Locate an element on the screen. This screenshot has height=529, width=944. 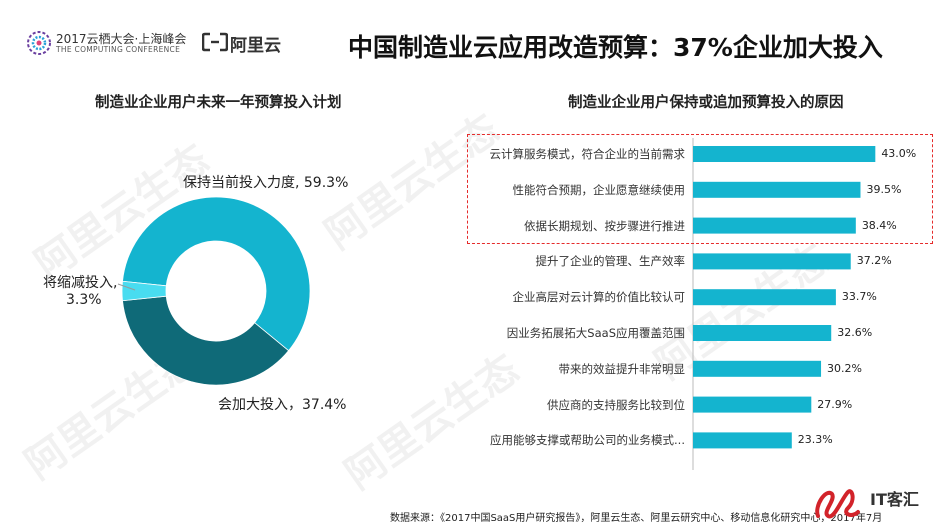
bar-category-label: 带来的效益提升非常明显 is located at coordinates (622, 368).